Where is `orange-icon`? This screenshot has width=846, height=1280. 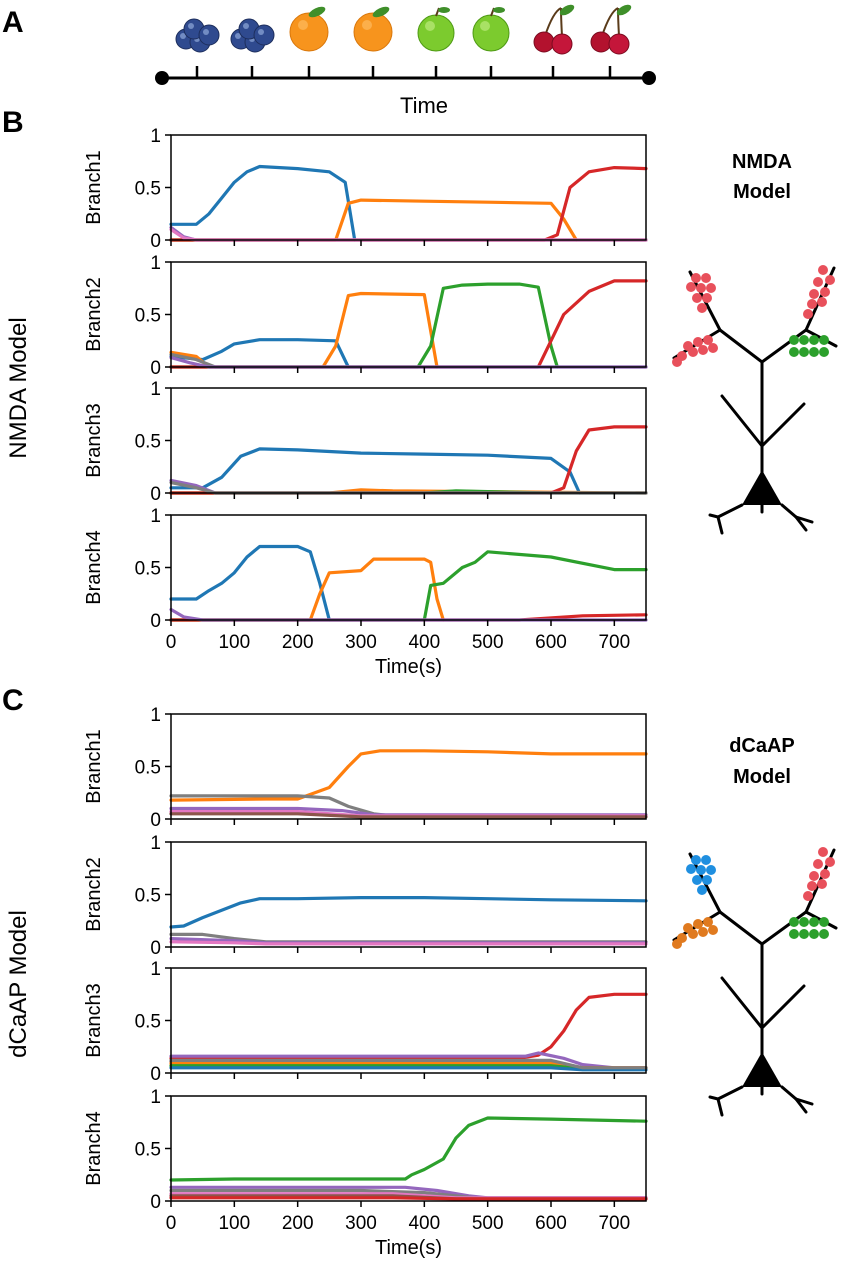 orange-icon is located at coordinates (373, 29).